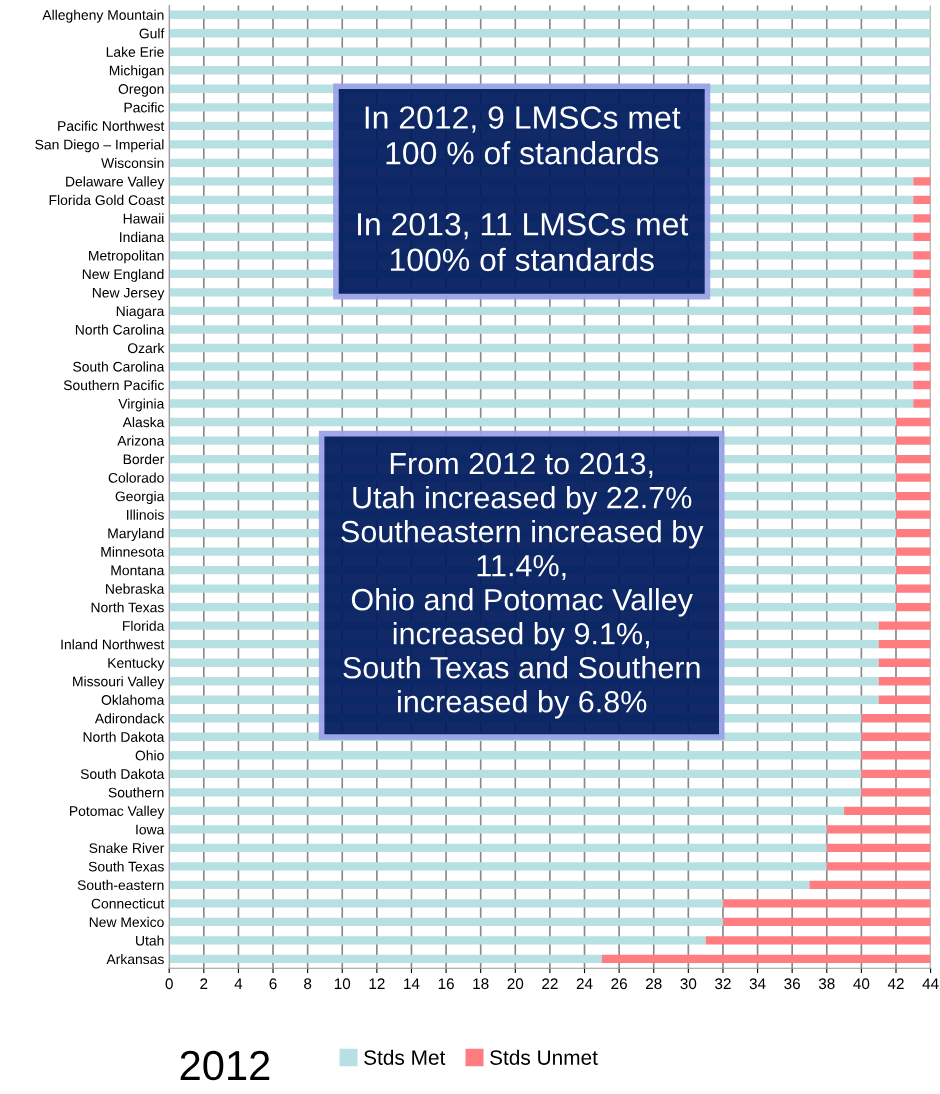 This screenshot has width=940, height=1094. What do you see at coordinates (140, 312) in the screenshot?
I see `y-tick-label: Niagara` at bounding box center [140, 312].